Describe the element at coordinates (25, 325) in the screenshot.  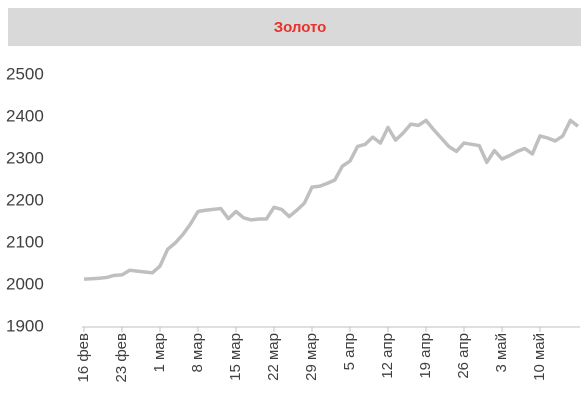
I see `y-tick-label: 1900` at that location.